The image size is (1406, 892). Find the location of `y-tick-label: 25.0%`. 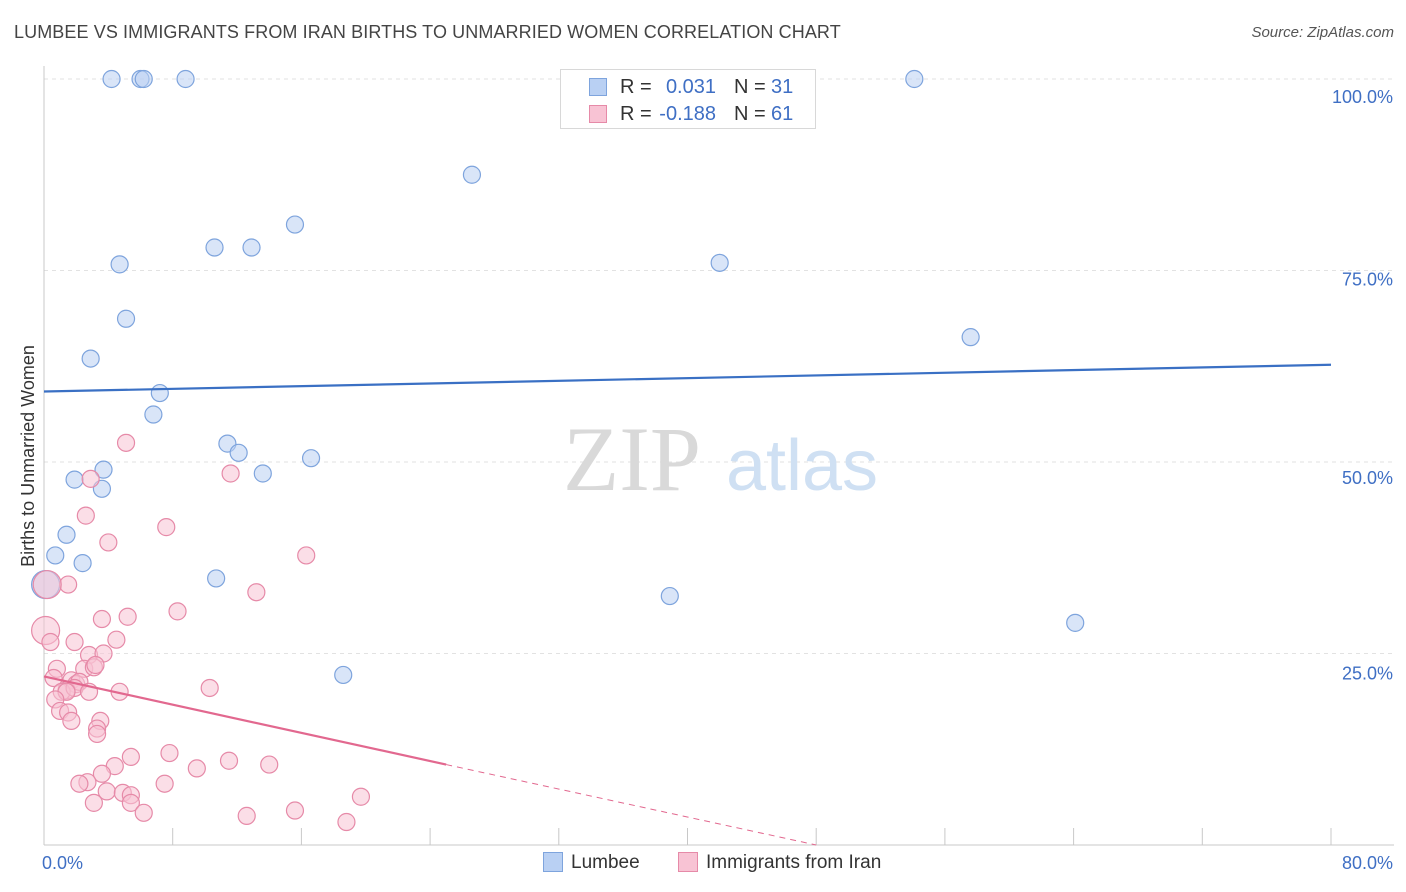

y-tick-label: 25.0% is located at coordinates (1367, 674).